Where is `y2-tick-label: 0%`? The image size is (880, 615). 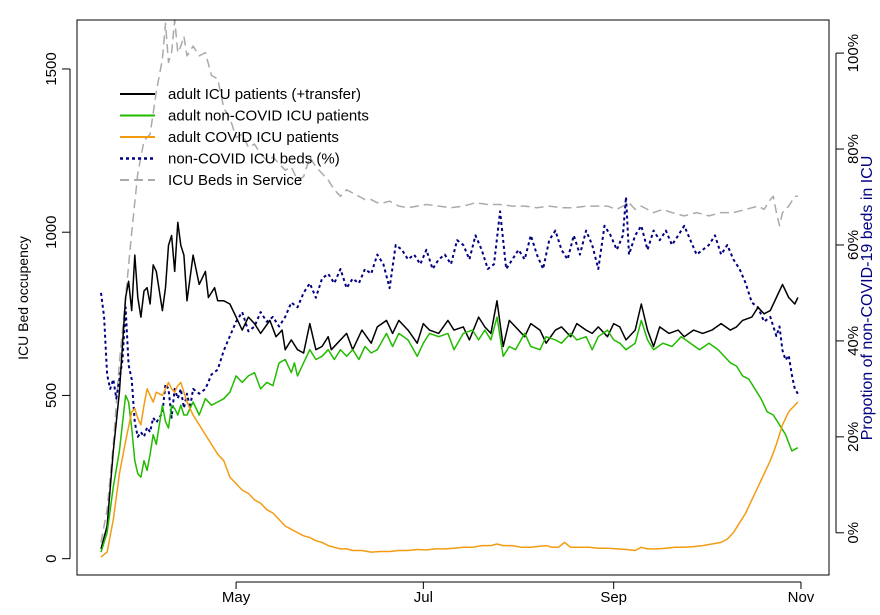
y2-tick-label: 0% is located at coordinates (853, 533).